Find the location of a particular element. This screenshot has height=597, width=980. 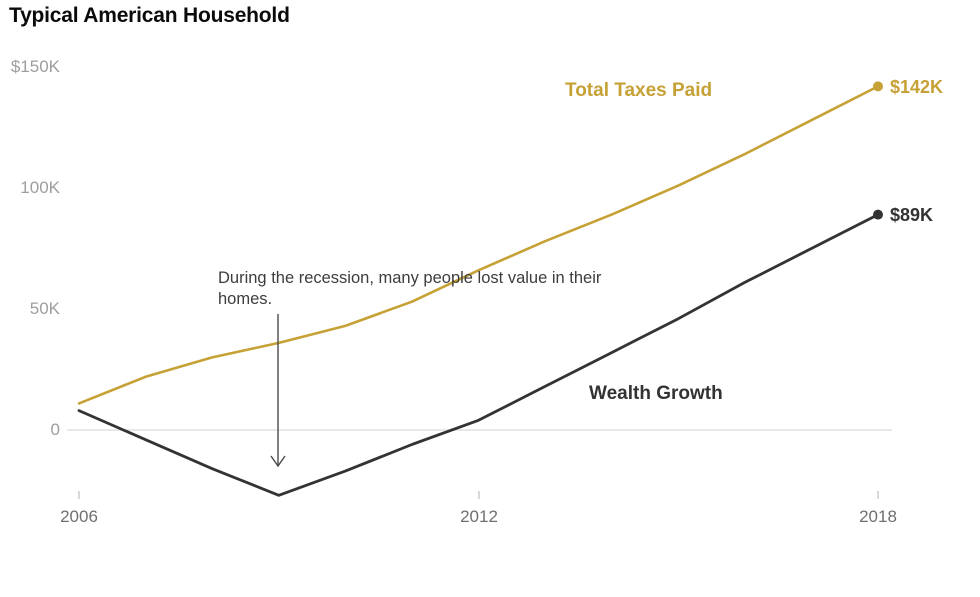

taxes-endpoint-dot is located at coordinates (878, 86).